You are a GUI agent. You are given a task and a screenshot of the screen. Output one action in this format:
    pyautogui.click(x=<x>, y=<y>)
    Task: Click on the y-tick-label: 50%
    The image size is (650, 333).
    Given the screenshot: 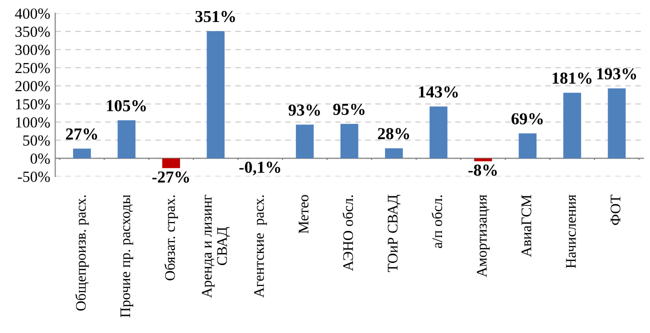 What is the action you would take?
    pyautogui.click(x=36, y=140)
    